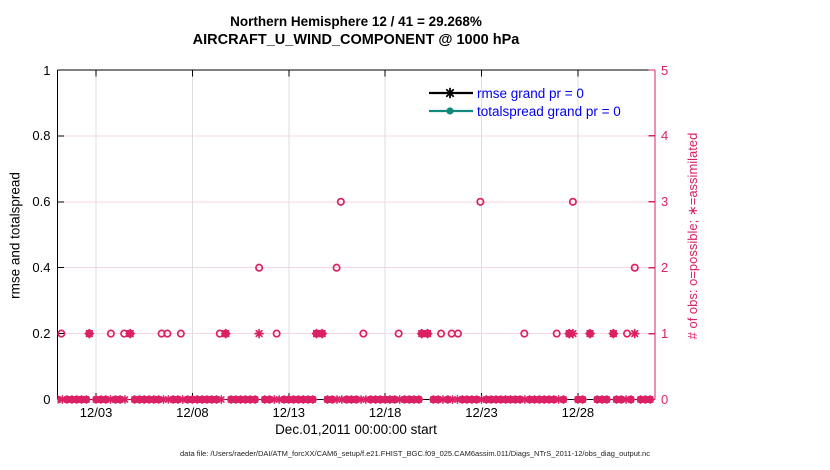 The height and width of the screenshot is (470, 830). I want to click on x-tick-label: 12/28, so click(578, 412).